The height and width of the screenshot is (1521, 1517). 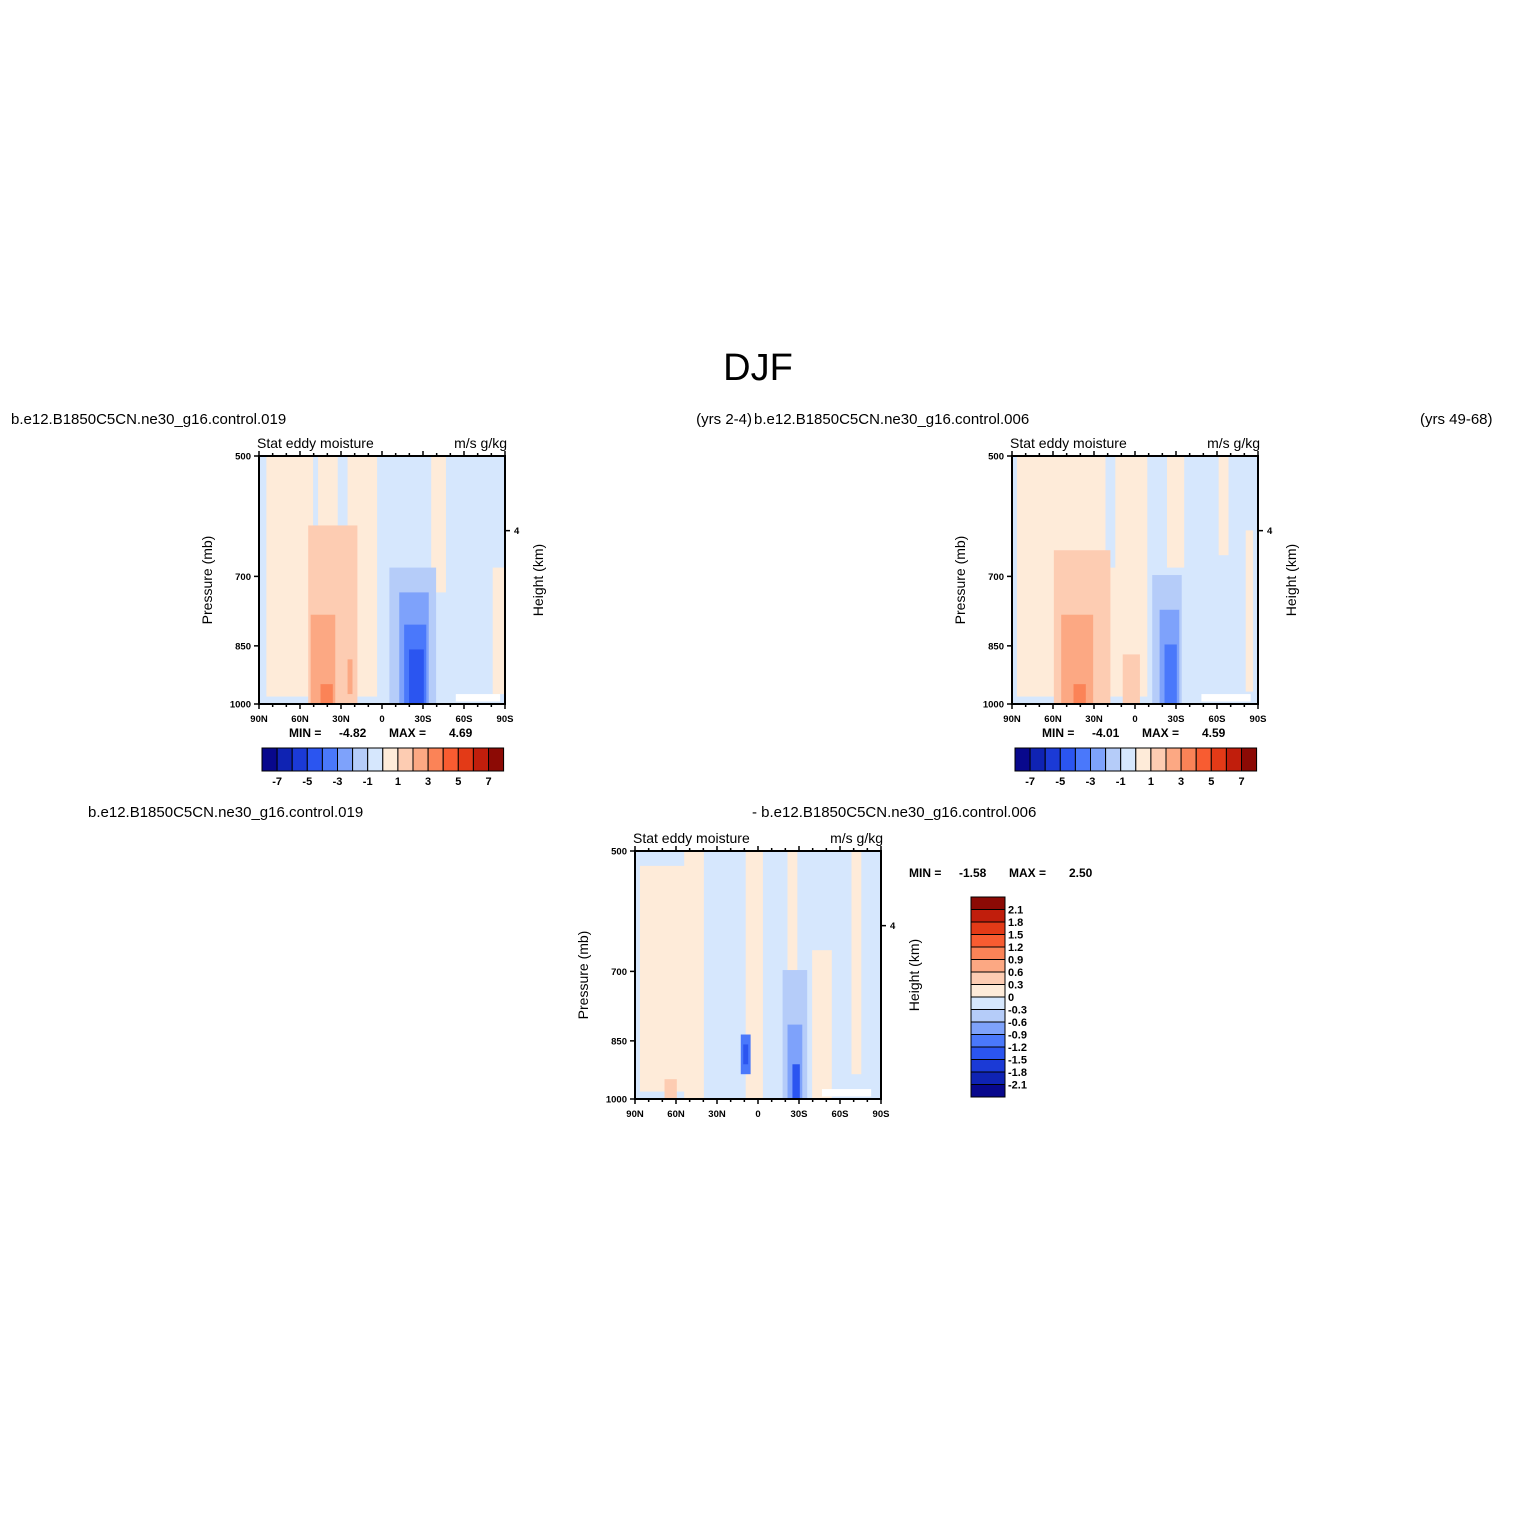 What do you see at coordinates (973, 873) in the screenshot?
I see `min-value: -1.58` at bounding box center [973, 873].